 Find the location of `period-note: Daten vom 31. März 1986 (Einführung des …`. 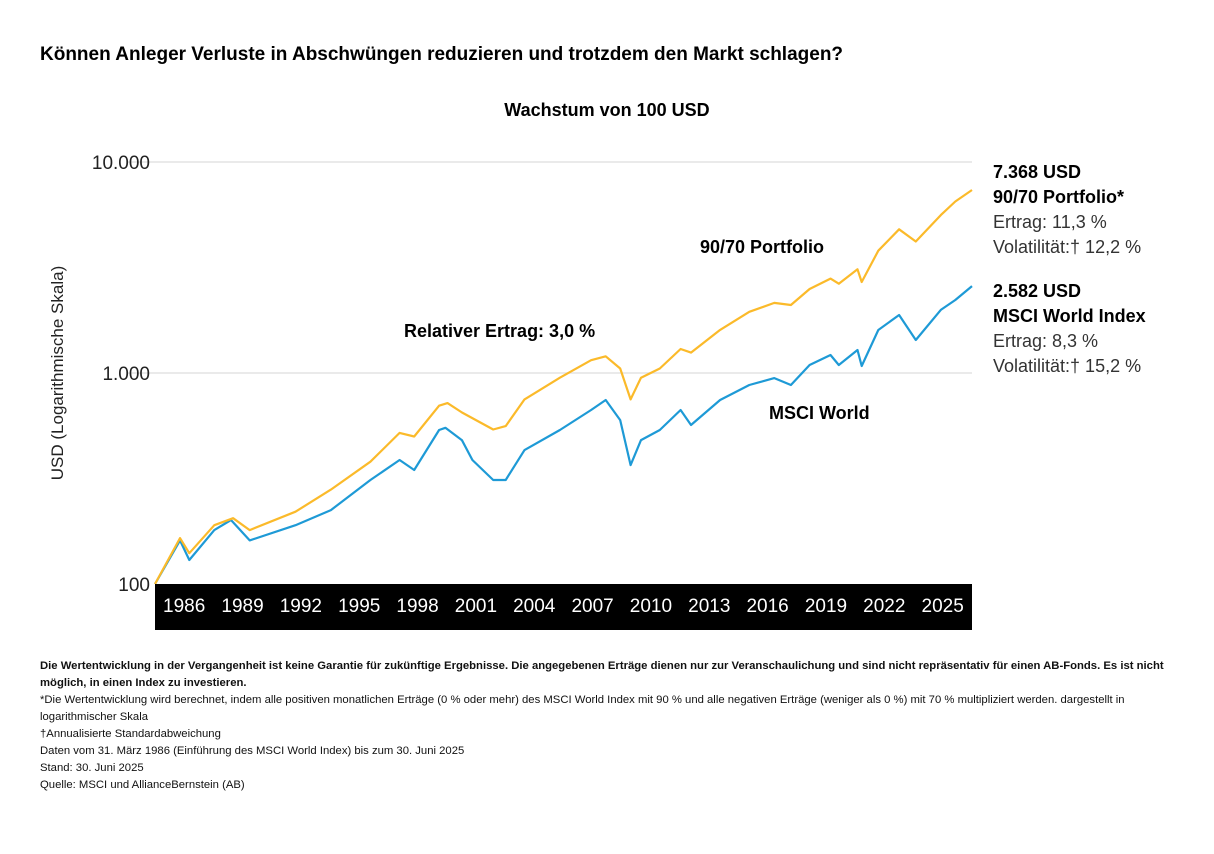

period-note: Daten vom 31. März 1986 (Einführung des … is located at coordinates (252, 751).